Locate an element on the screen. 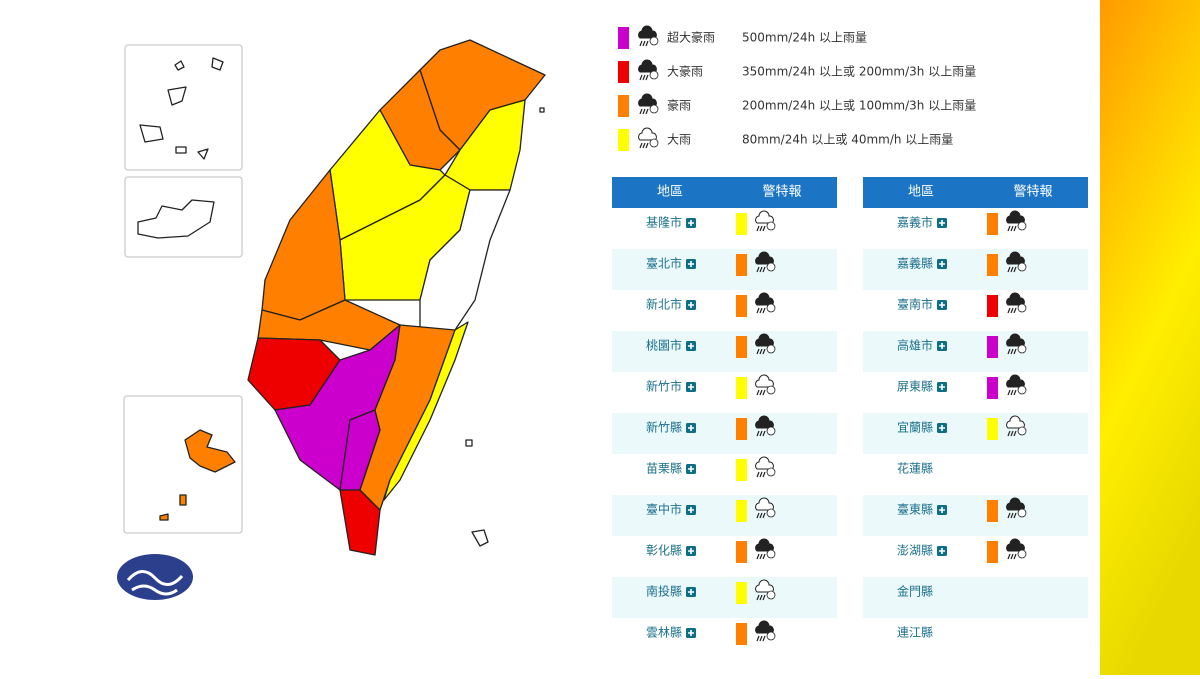  legend-name: 豪雨 is located at coordinates (679, 105).